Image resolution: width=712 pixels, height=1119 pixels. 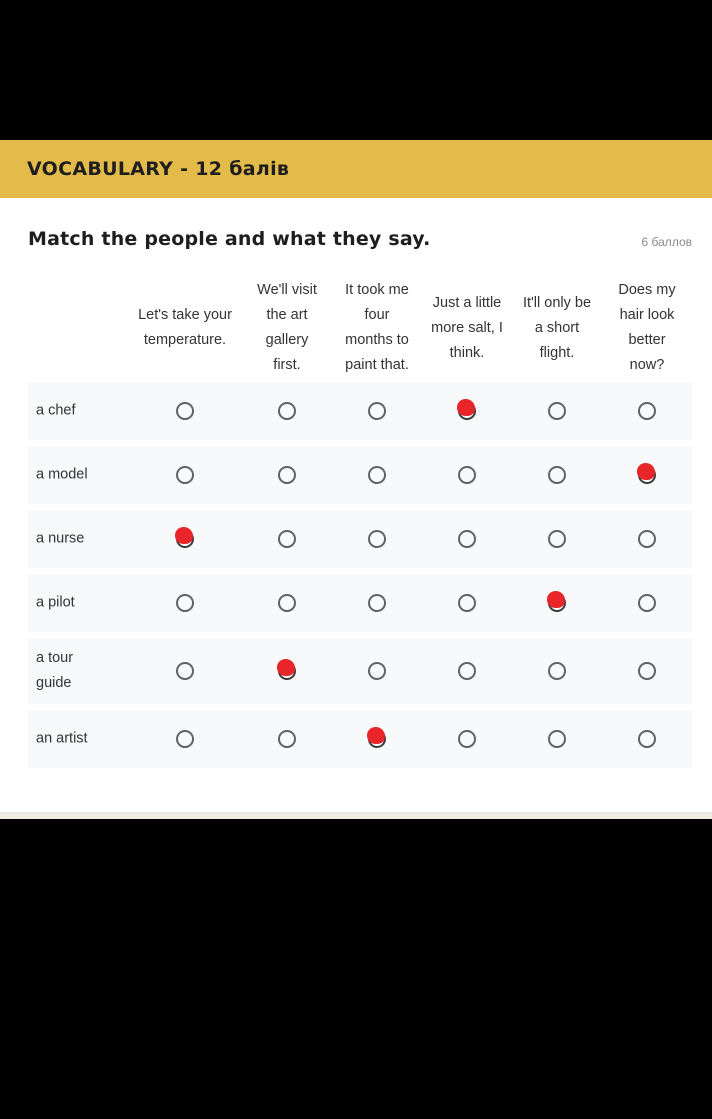 I want to click on section-header: VOCABULARY - 12 балів, so click(x=356, y=169).